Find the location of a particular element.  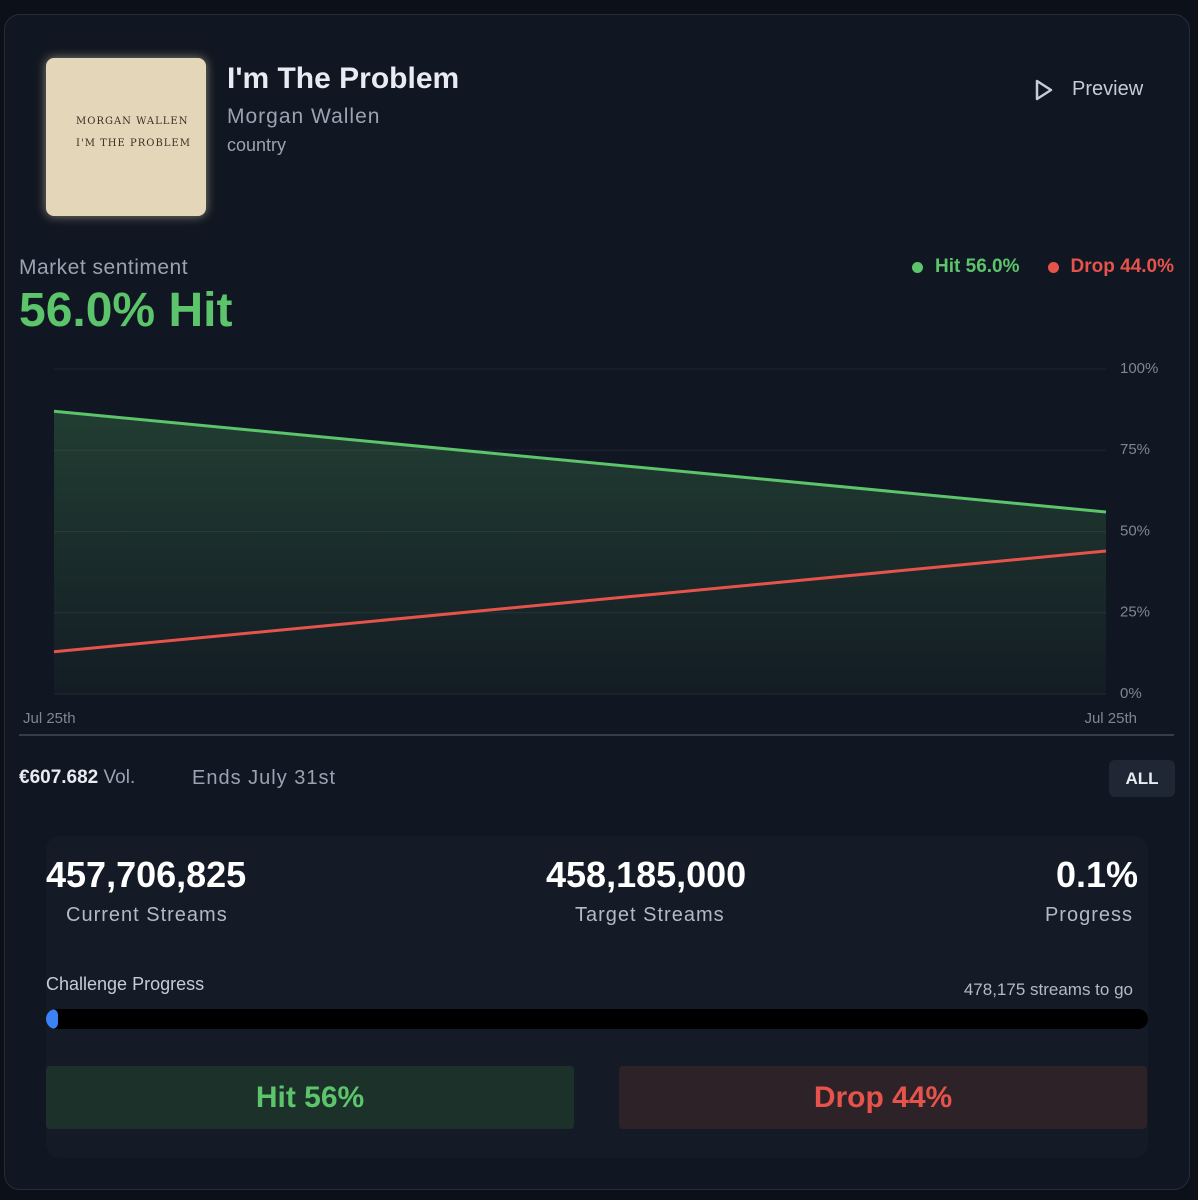

stat-label: Progress is located at coordinates (1088, 915).